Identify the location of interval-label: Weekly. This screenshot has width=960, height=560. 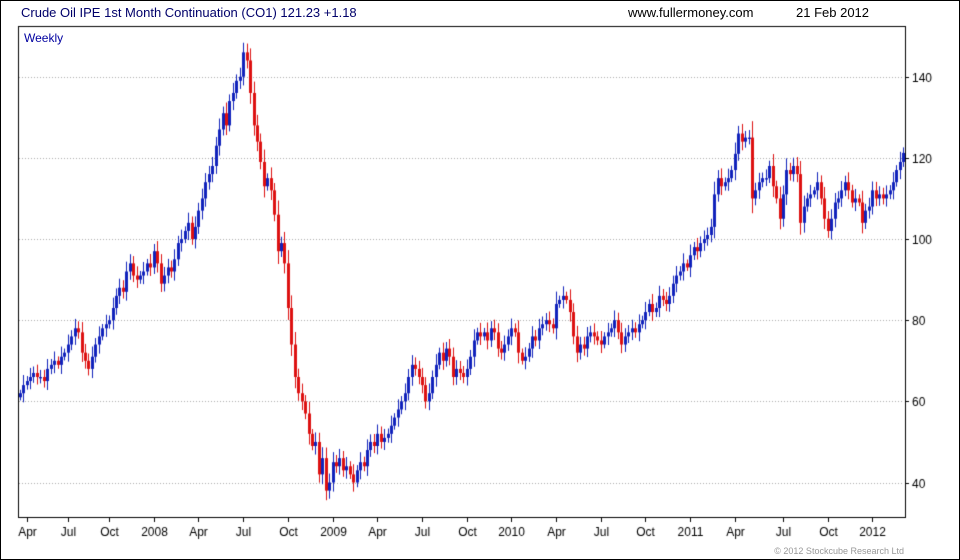
(44, 38).